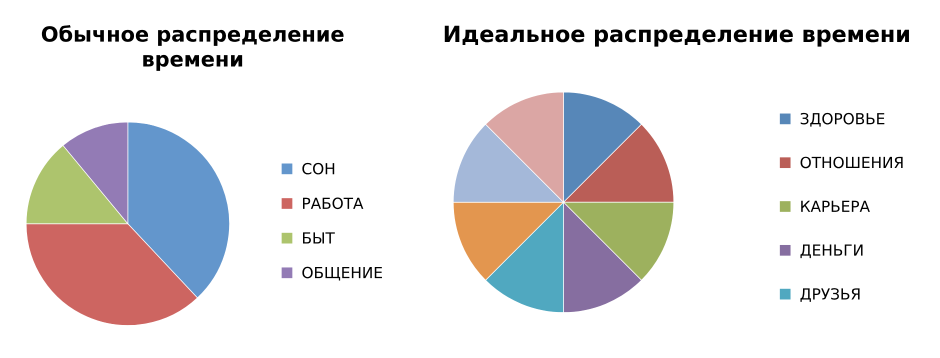 The width and height of the screenshot is (940, 358). What do you see at coordinates (851, 162) in the screenshot?
I see `legend-label: ОТНОШЕНИЯ` at bounding box center [851, 162].